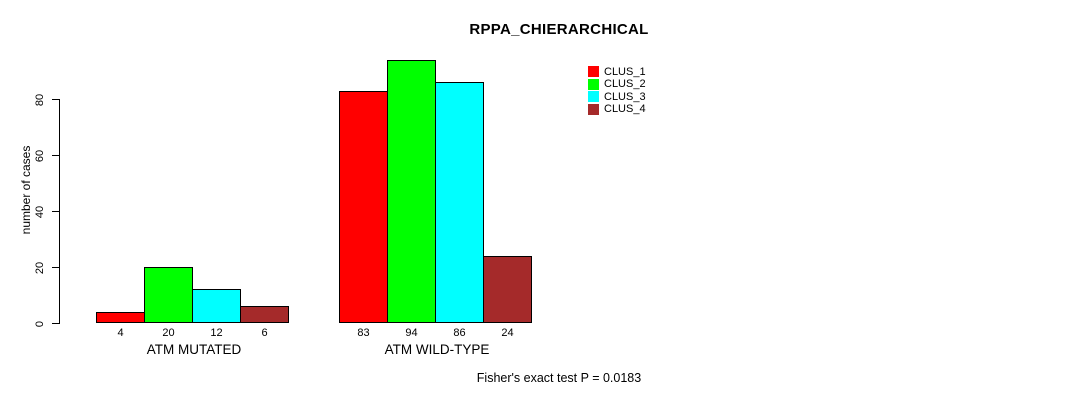 Image resolution: width=1090 pixels, height=400 pixels. What do you see at coordinates (459, 333) in the screenshot?
I see `bar-value-label: 86` at bounding box center [459, 333].